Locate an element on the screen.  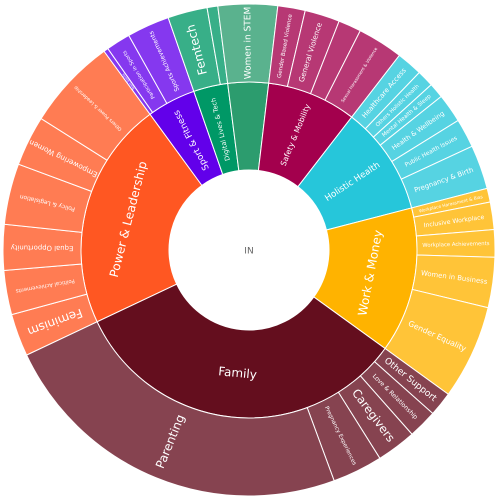
center-label: IN is located at coordinates (248, 252).